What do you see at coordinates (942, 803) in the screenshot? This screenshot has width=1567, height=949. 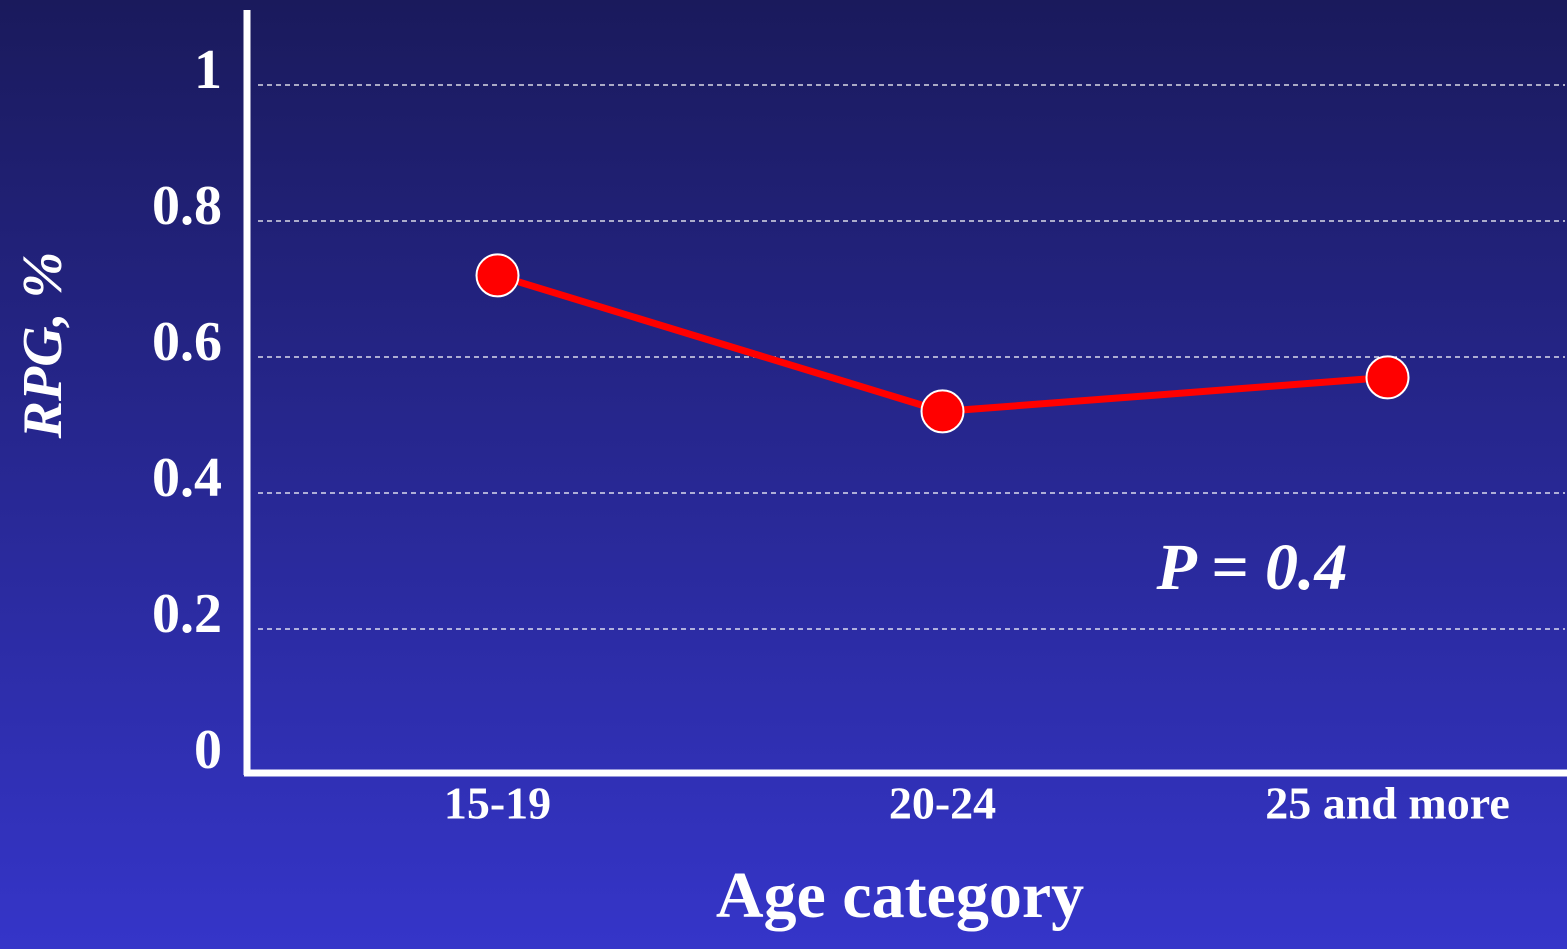 I see `x-tick-label: 20-24` at bounding box center [942, 803].